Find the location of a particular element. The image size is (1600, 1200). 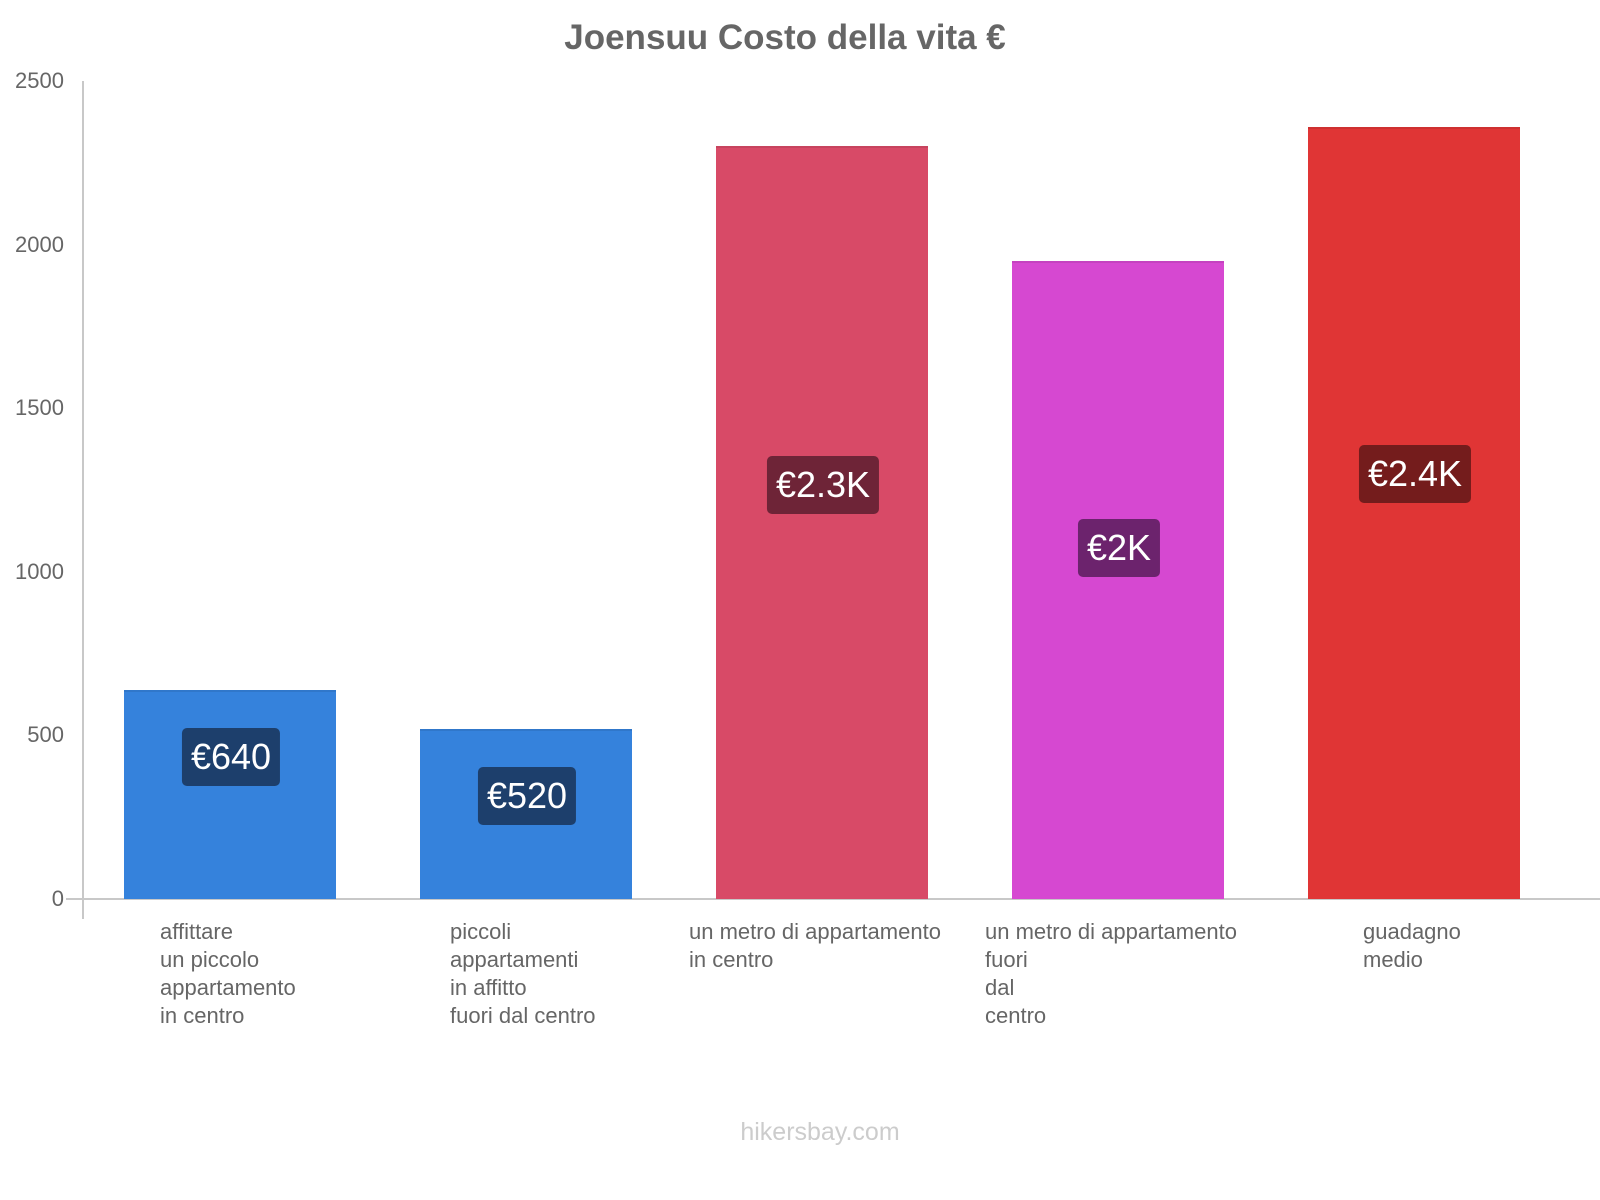

y-tick-label: 1500 is located at coordinates (39, 408).